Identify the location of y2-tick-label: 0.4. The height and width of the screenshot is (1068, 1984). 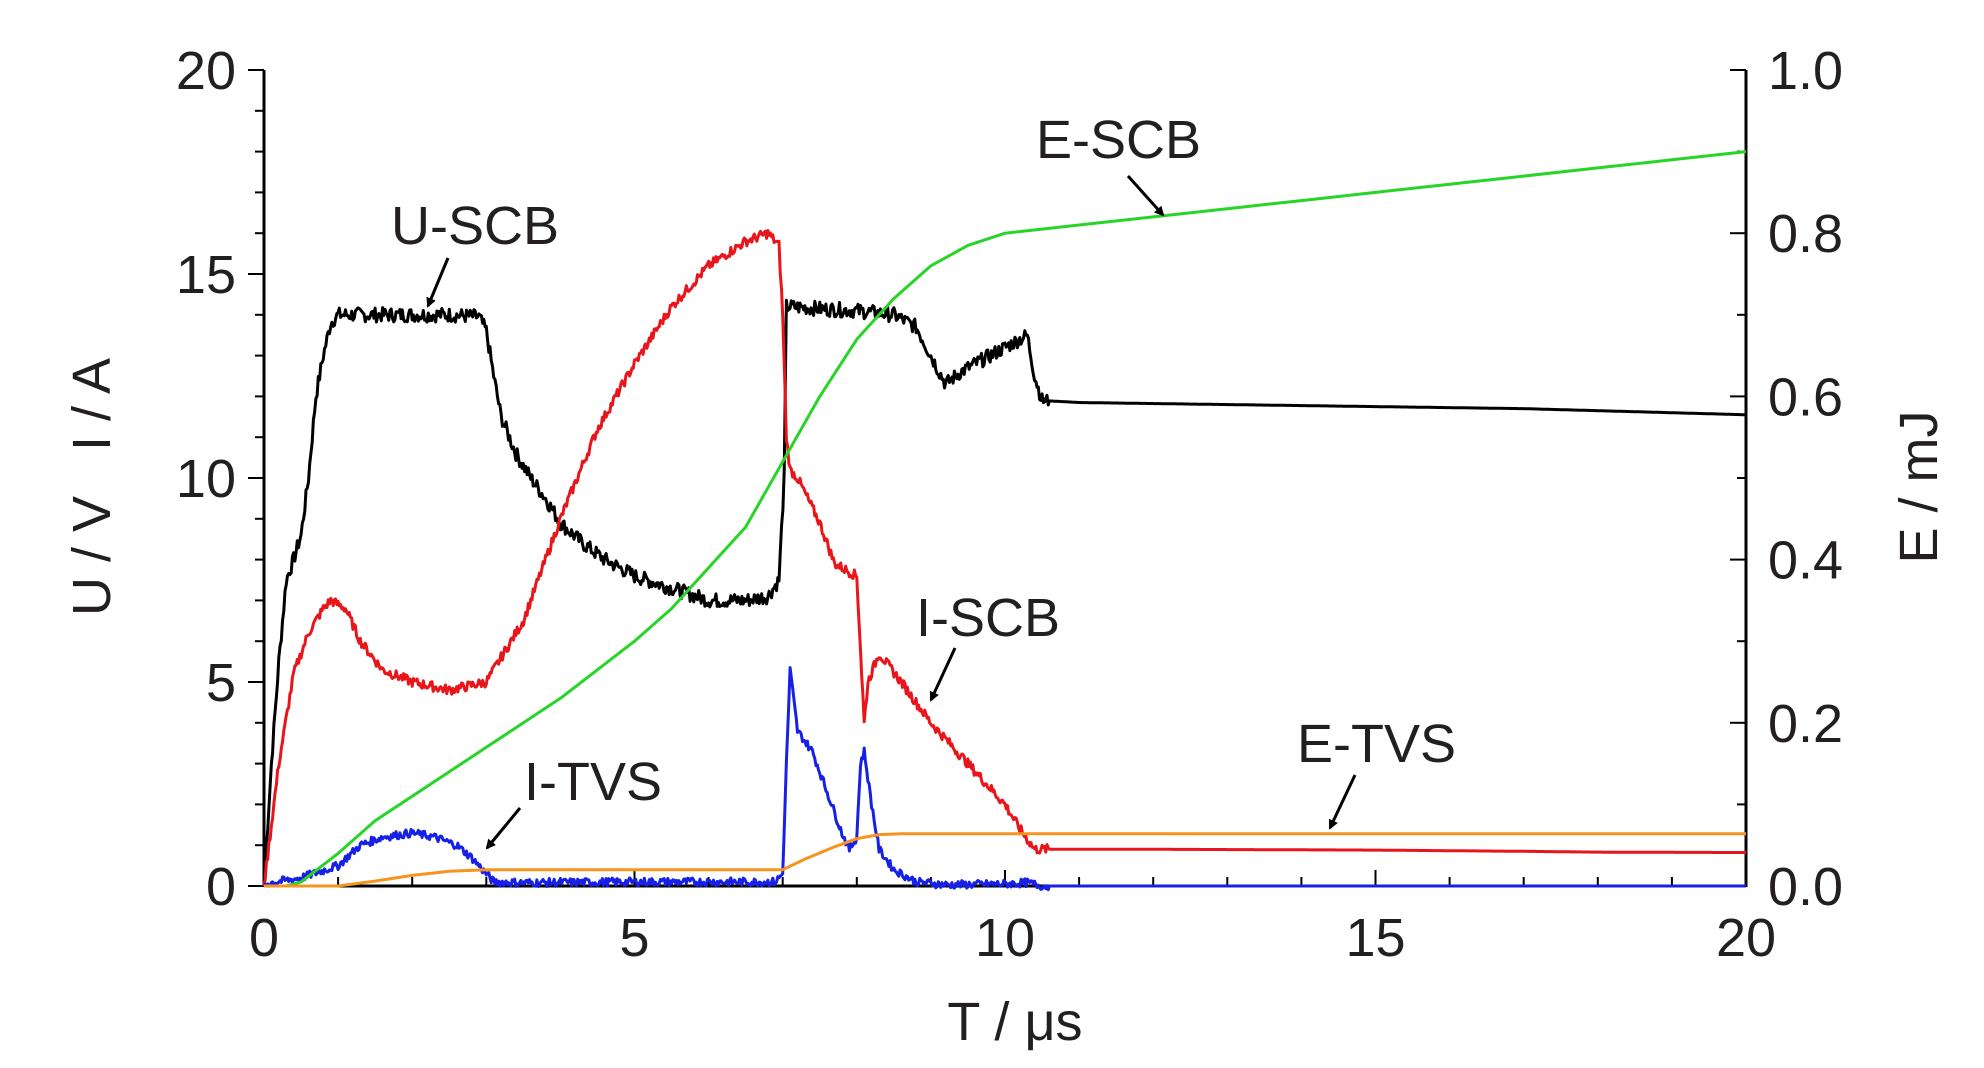
(1805, 561).